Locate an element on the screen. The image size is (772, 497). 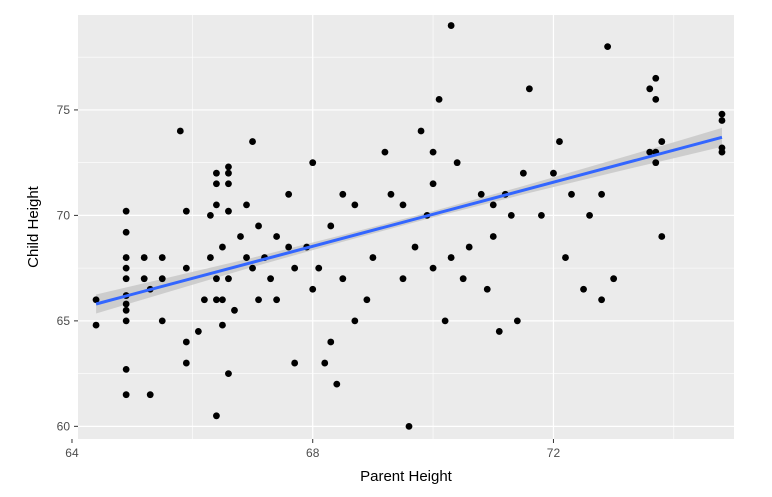
x-axis-title: Parent Height is located at coordinates (406, 476).